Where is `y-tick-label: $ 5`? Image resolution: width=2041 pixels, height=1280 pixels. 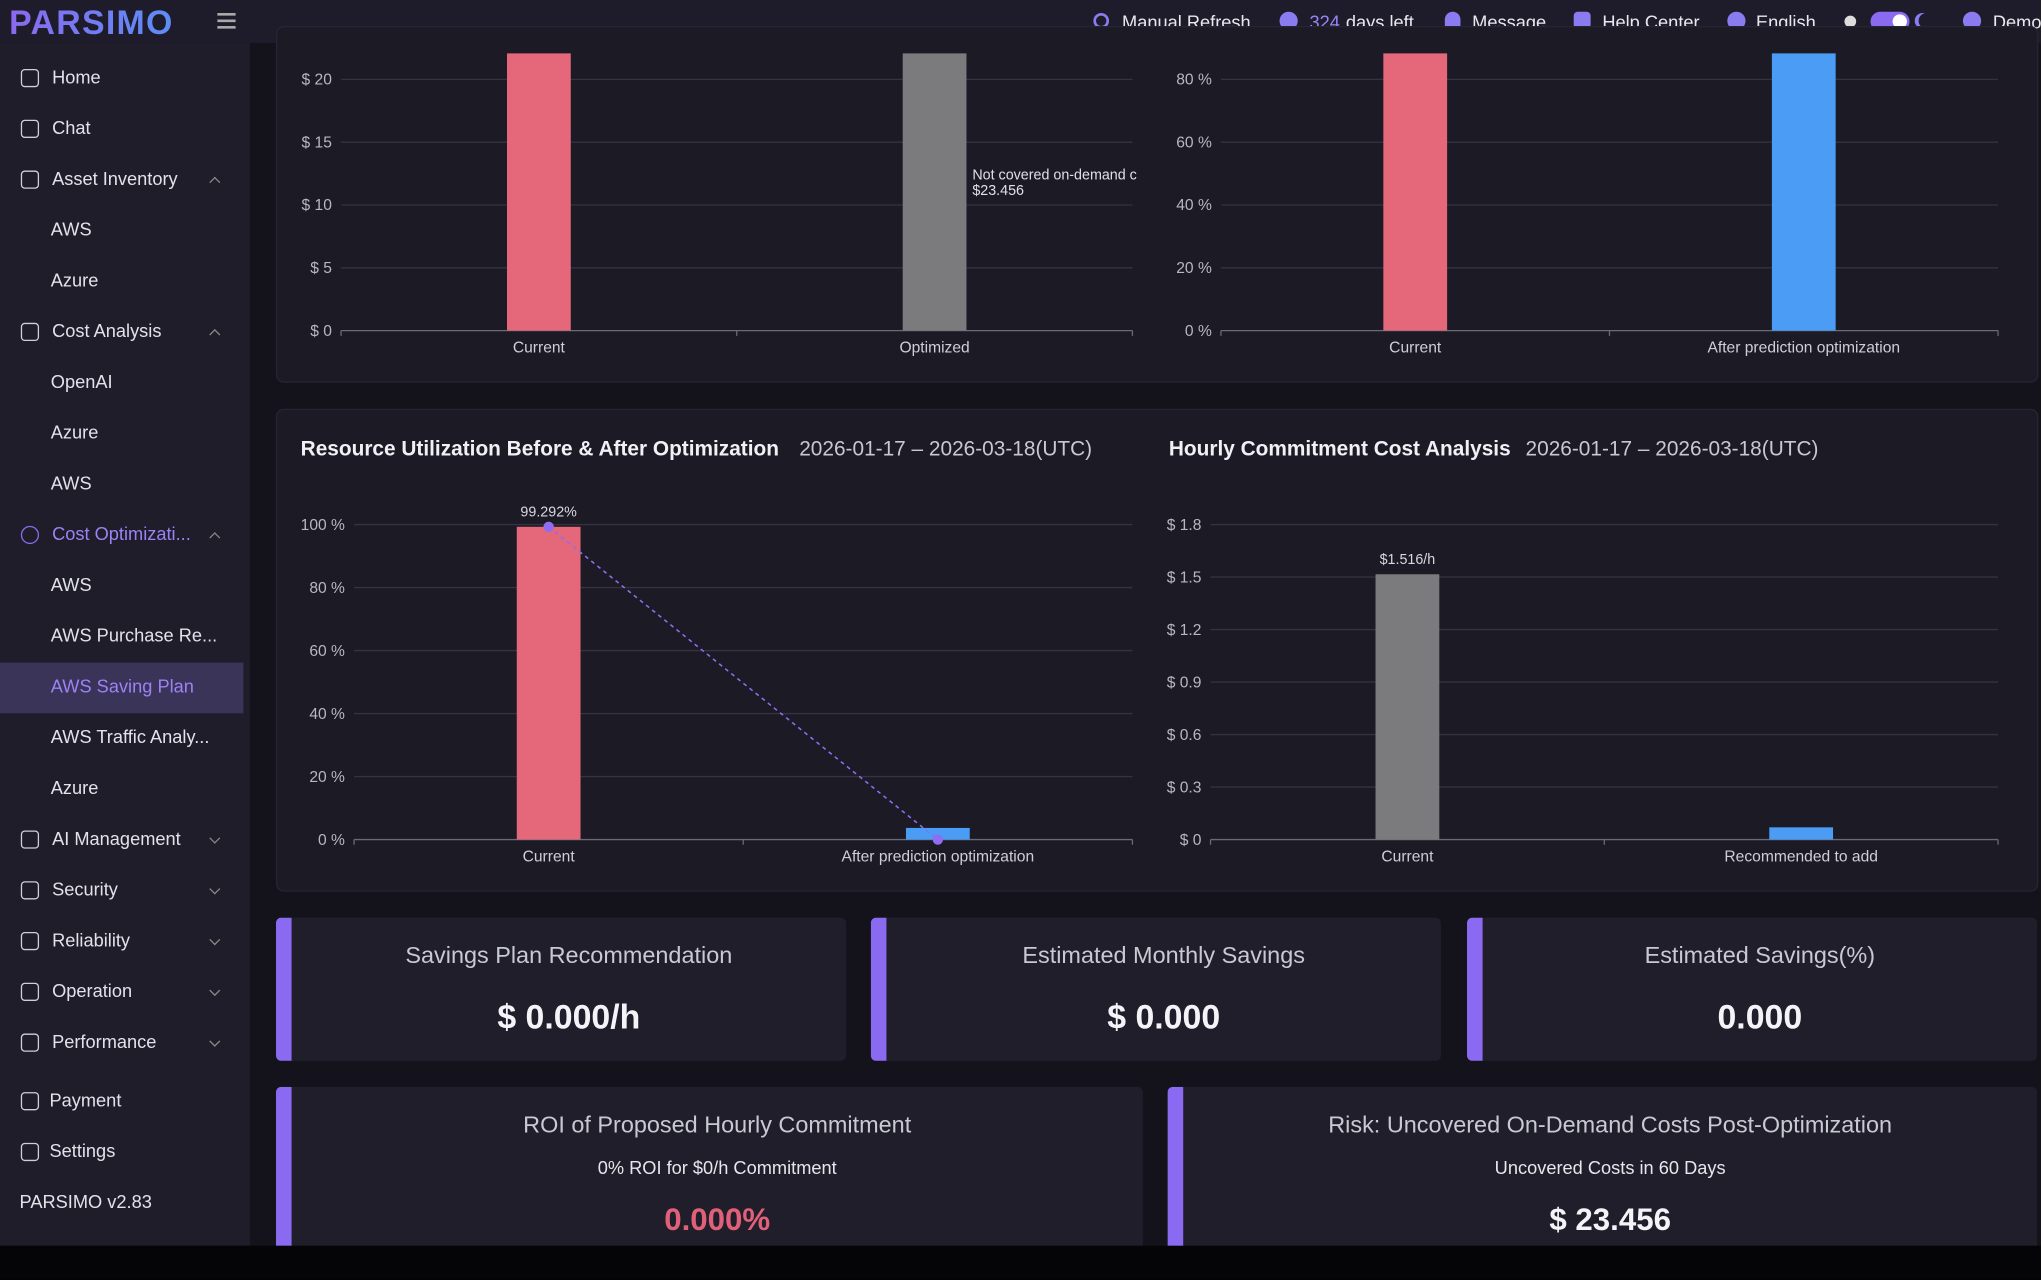
y-tick-label: $ 5 is located at coordinates (321, 268).